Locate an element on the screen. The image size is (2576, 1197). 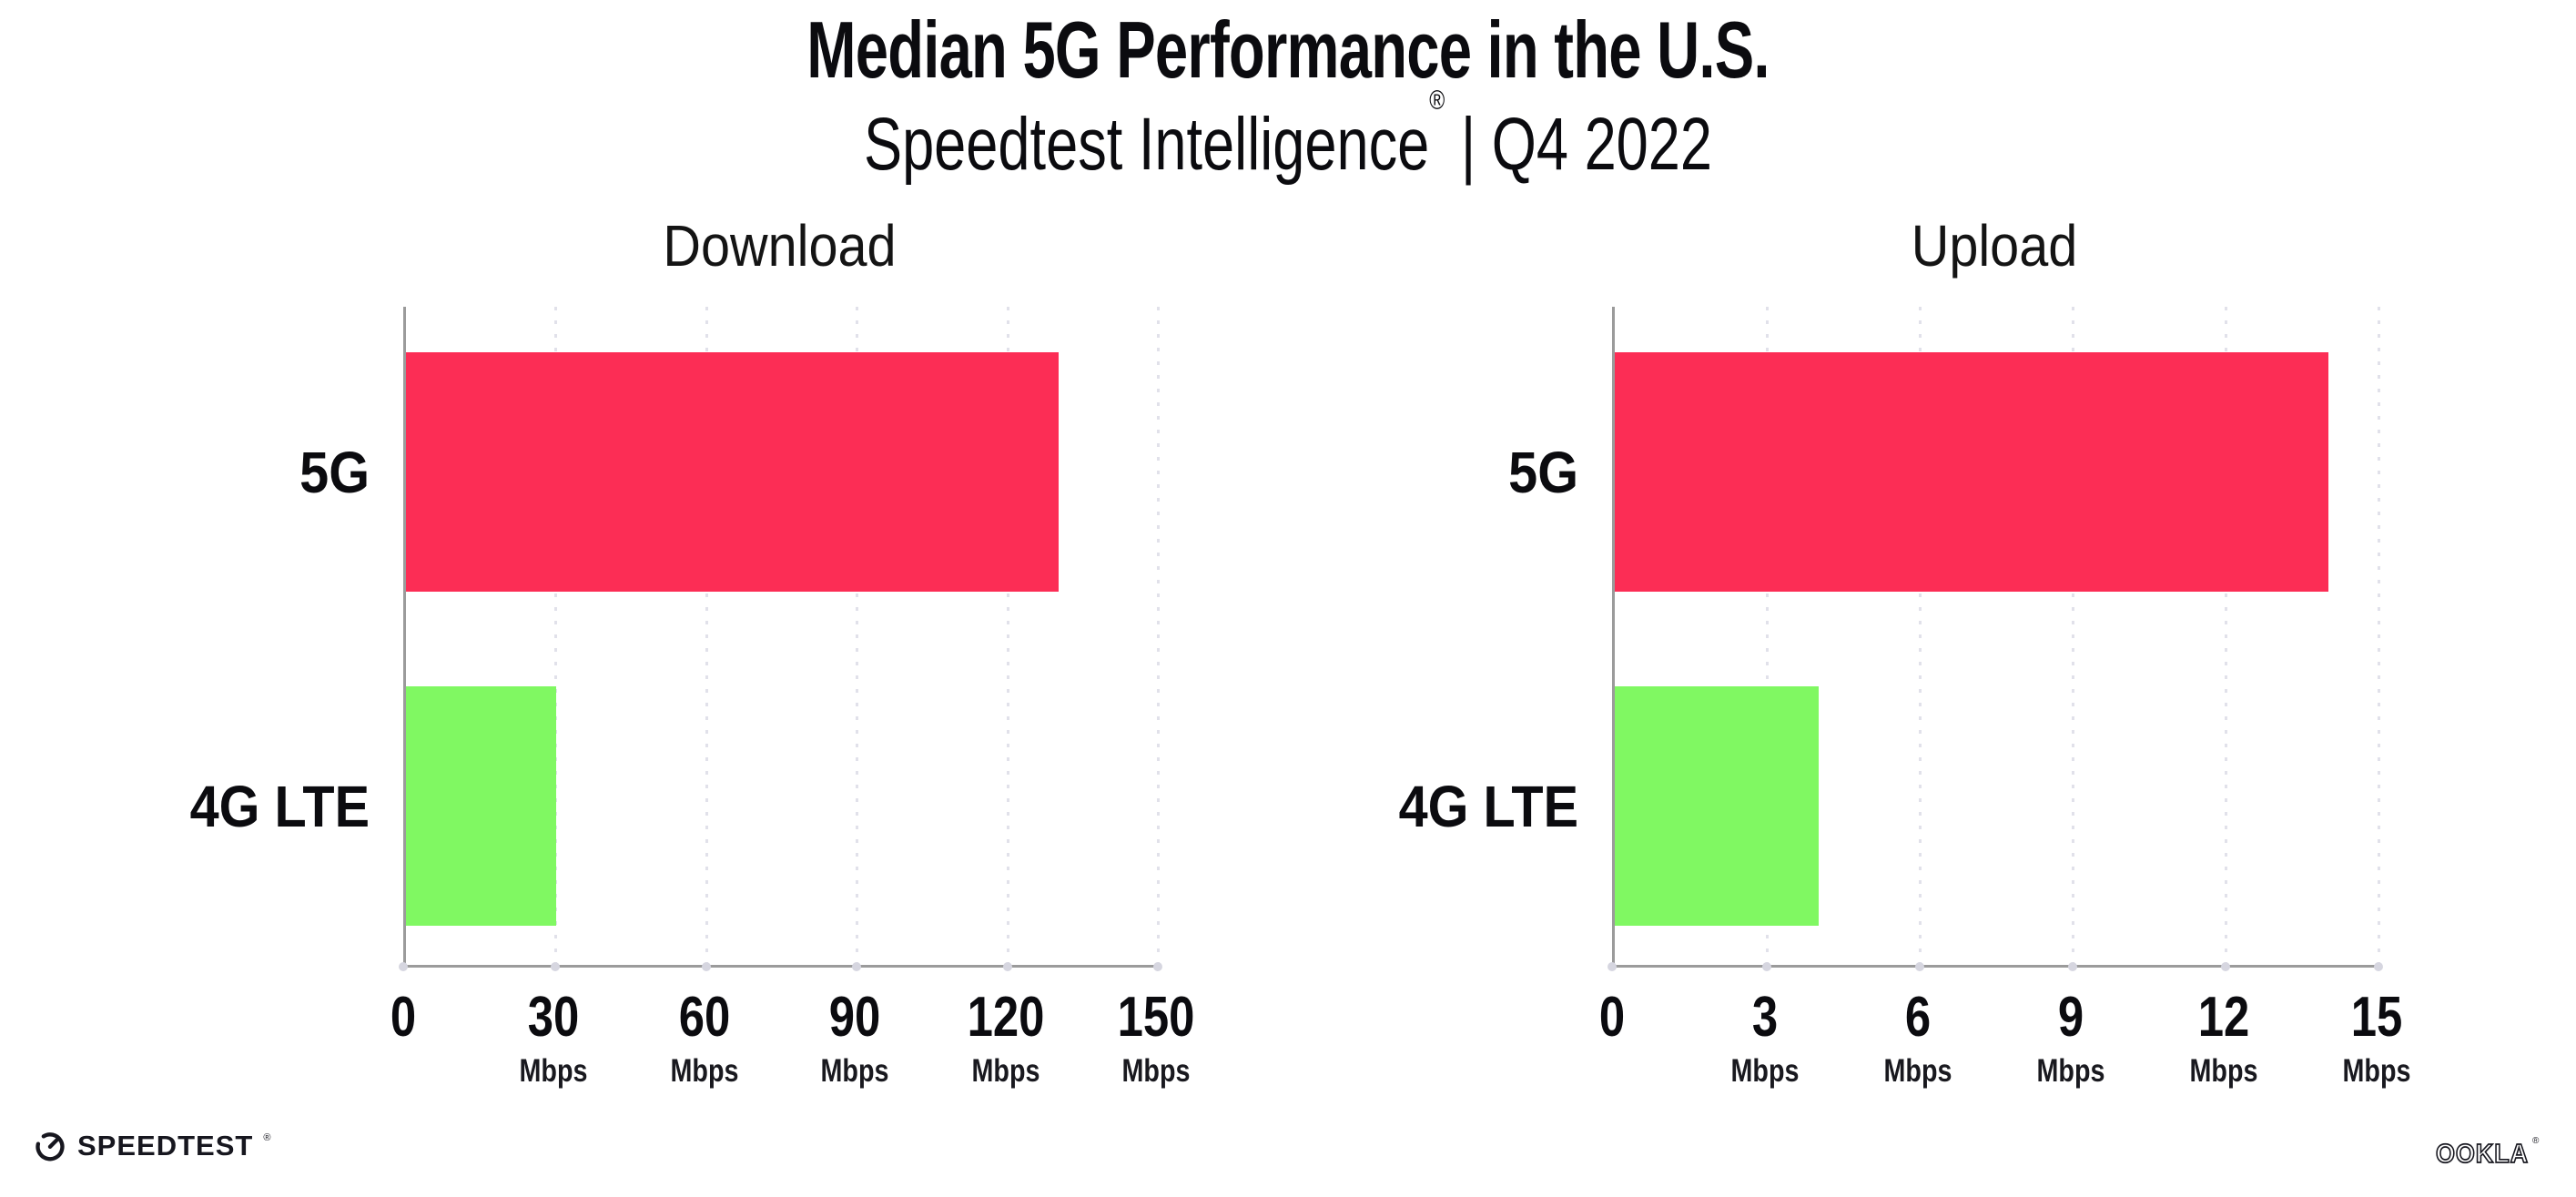
x-tick-value: 60 is located at coordinates (704, 1018).